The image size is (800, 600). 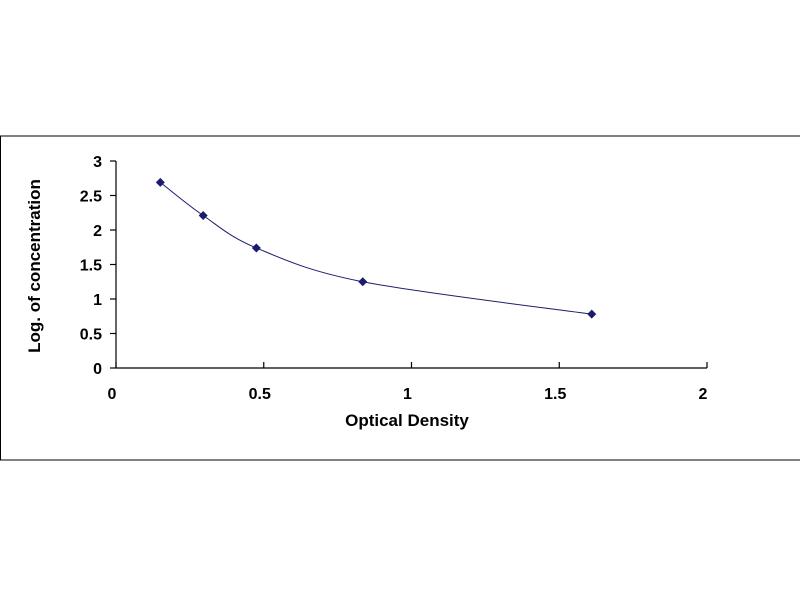 What do you see at coordinates (97, 162) in the screenshot?
I see `y-tick-label: 3` at bounding box center [97, 162].